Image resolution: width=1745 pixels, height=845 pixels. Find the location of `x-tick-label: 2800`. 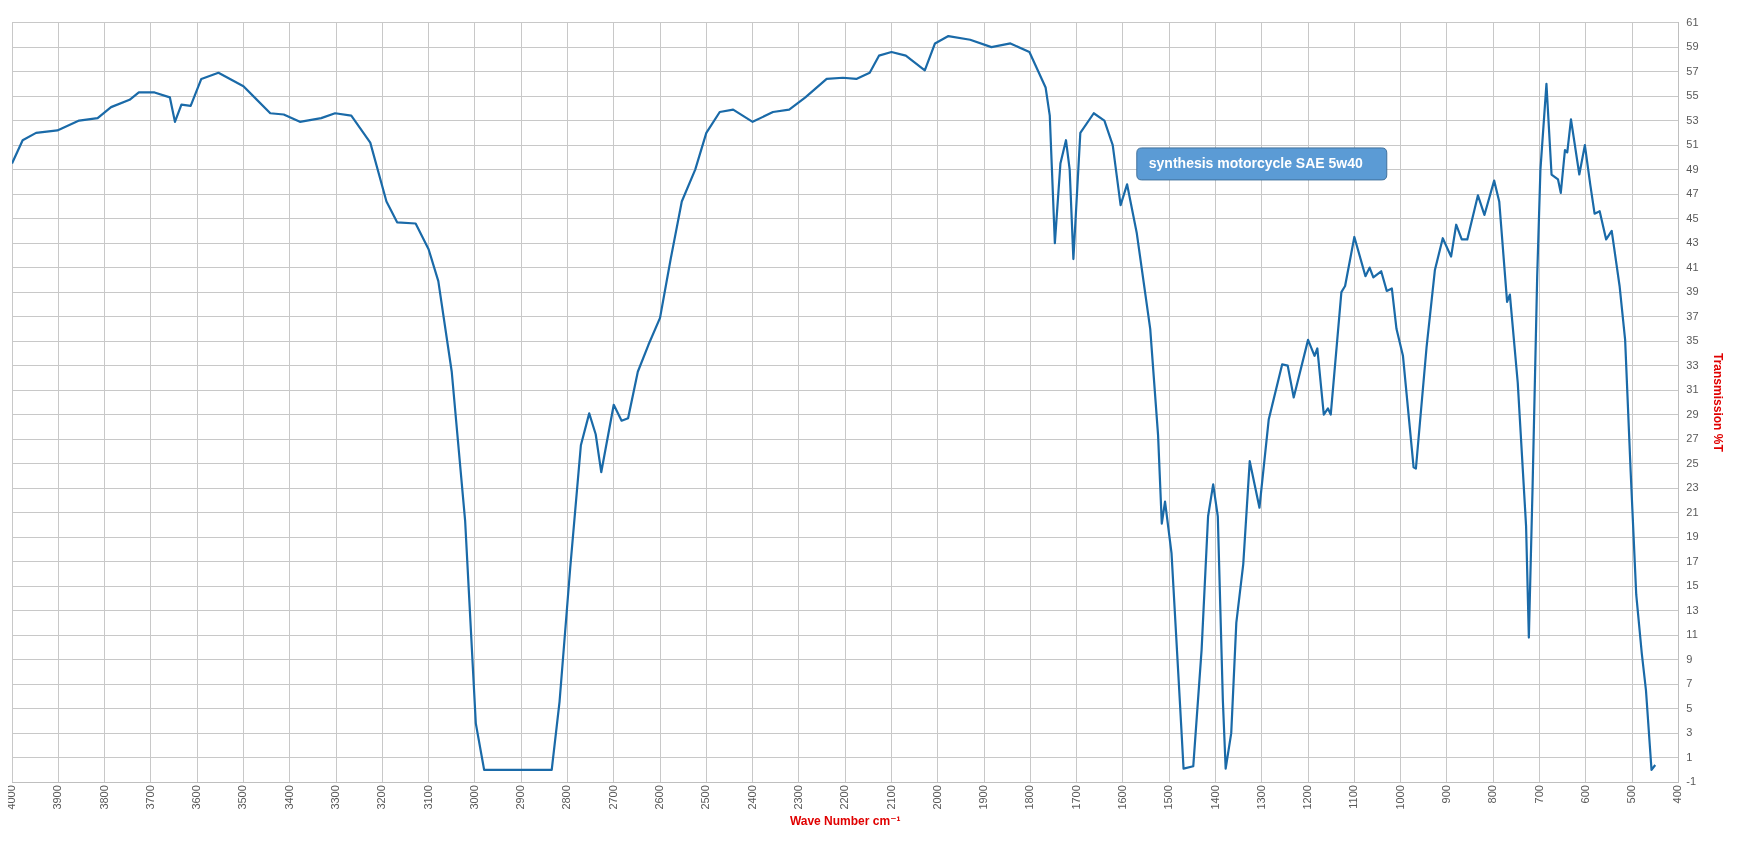

x-tick-label: 2800 is located at coordinates (566, 797).